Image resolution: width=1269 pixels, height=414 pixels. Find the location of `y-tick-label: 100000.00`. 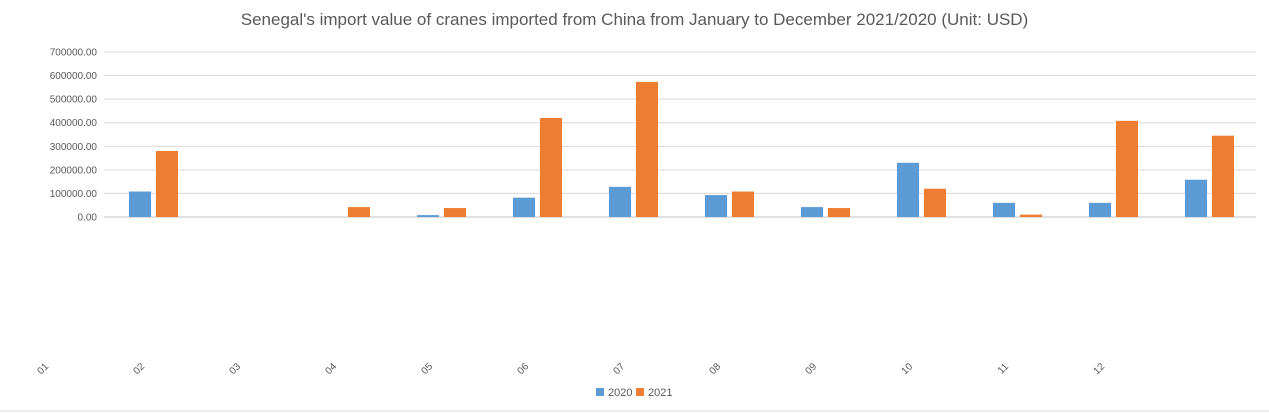

y-tick-label: 100000.00 is located at coordinates (74, 194).